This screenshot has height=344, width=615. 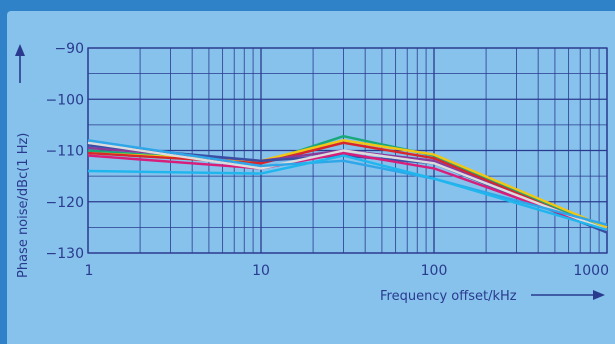 What do you see at coordinates (65, 254) in the screenshot?
I see `y-tick-label: −130` at bounding box center [65, 254].